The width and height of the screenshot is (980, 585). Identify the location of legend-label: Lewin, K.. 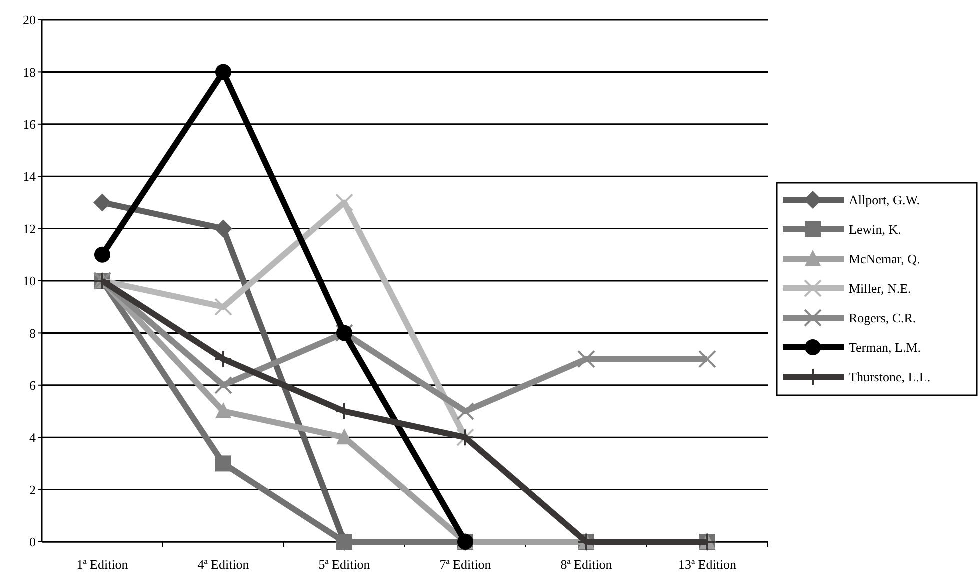
(875, 230).